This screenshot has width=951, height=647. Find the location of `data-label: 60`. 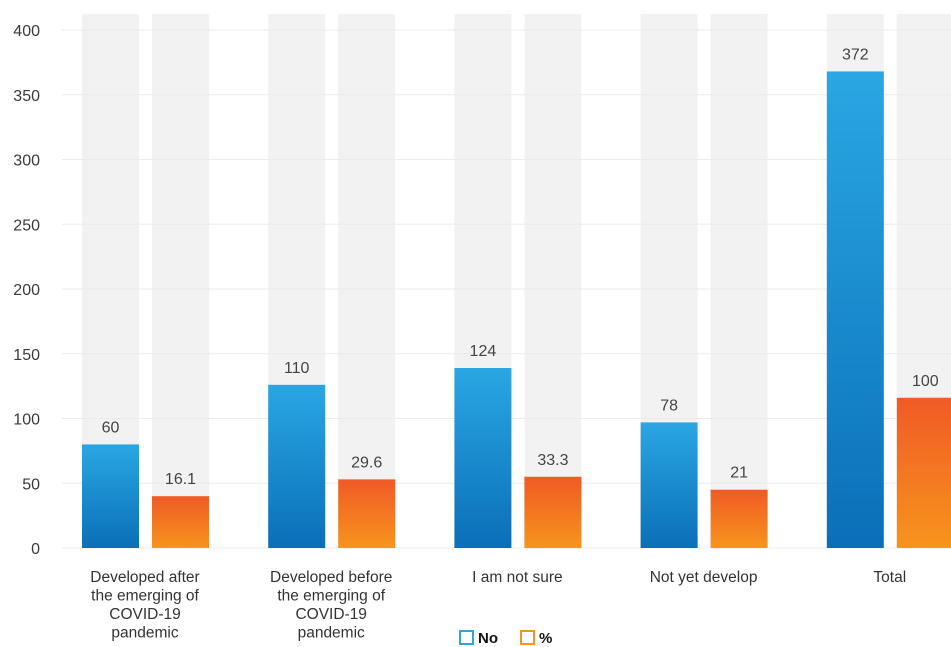

data-label: 60 is located at coordinates (111, 427).